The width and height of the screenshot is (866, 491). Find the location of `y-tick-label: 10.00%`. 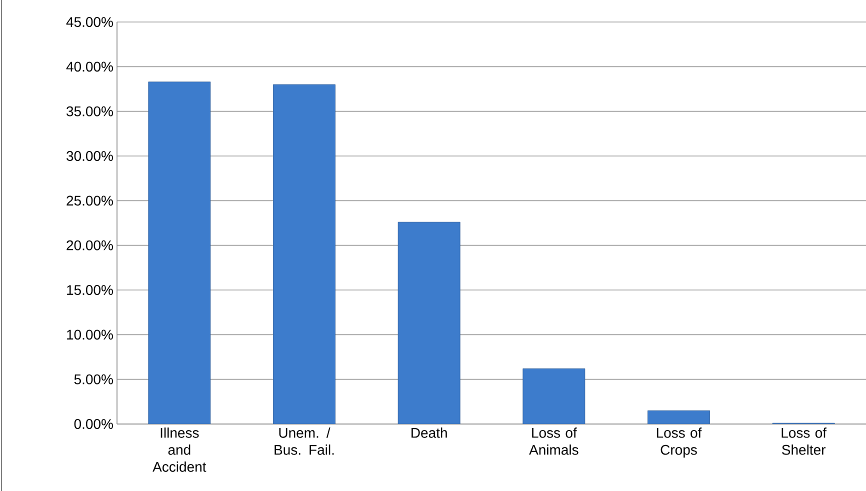

y-tick-label: 10.00% is located at coordinates (90, 335).